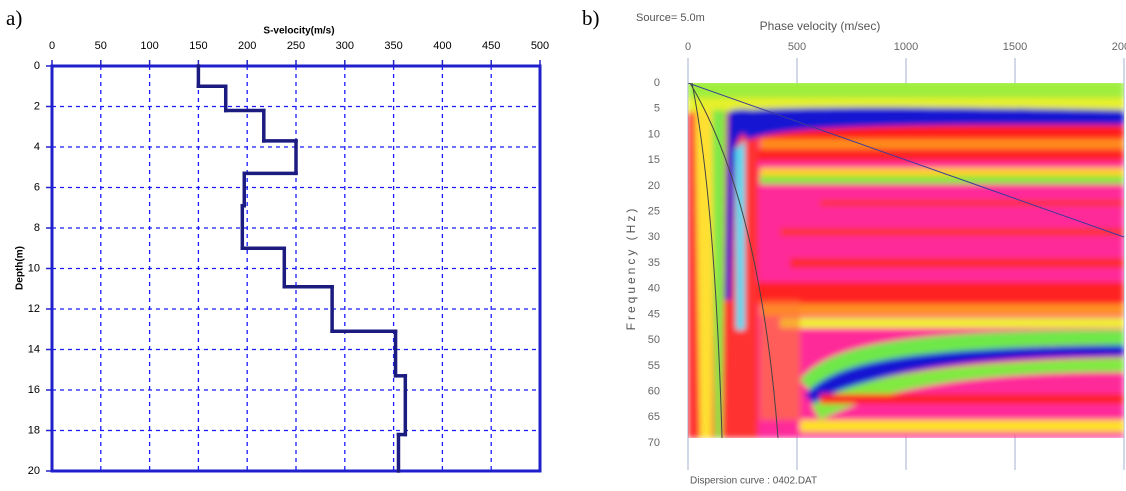 The image size is (1126, 491). I want to click on y-tick-label: 2, so click(37, 106).